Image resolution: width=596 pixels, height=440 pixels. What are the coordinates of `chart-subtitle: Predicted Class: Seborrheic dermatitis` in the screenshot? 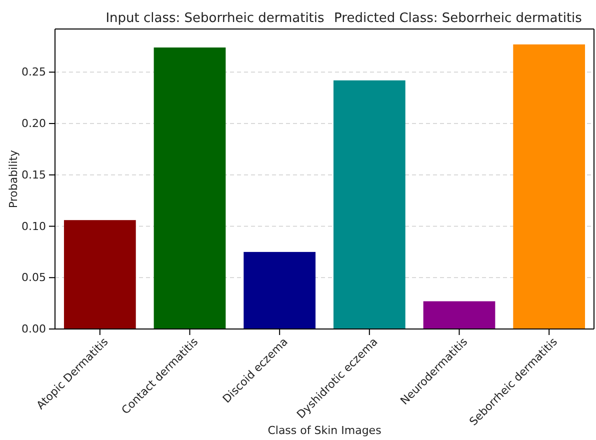 It's located at (458, 18).